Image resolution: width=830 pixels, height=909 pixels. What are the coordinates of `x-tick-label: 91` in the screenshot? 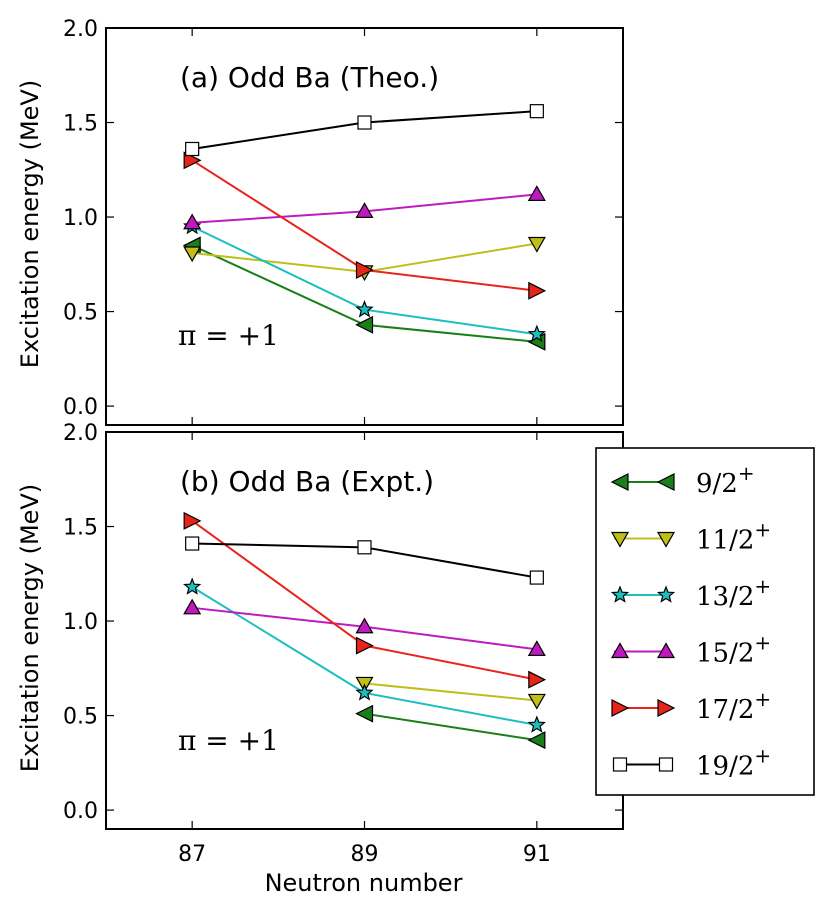 It's located at (537, 854).